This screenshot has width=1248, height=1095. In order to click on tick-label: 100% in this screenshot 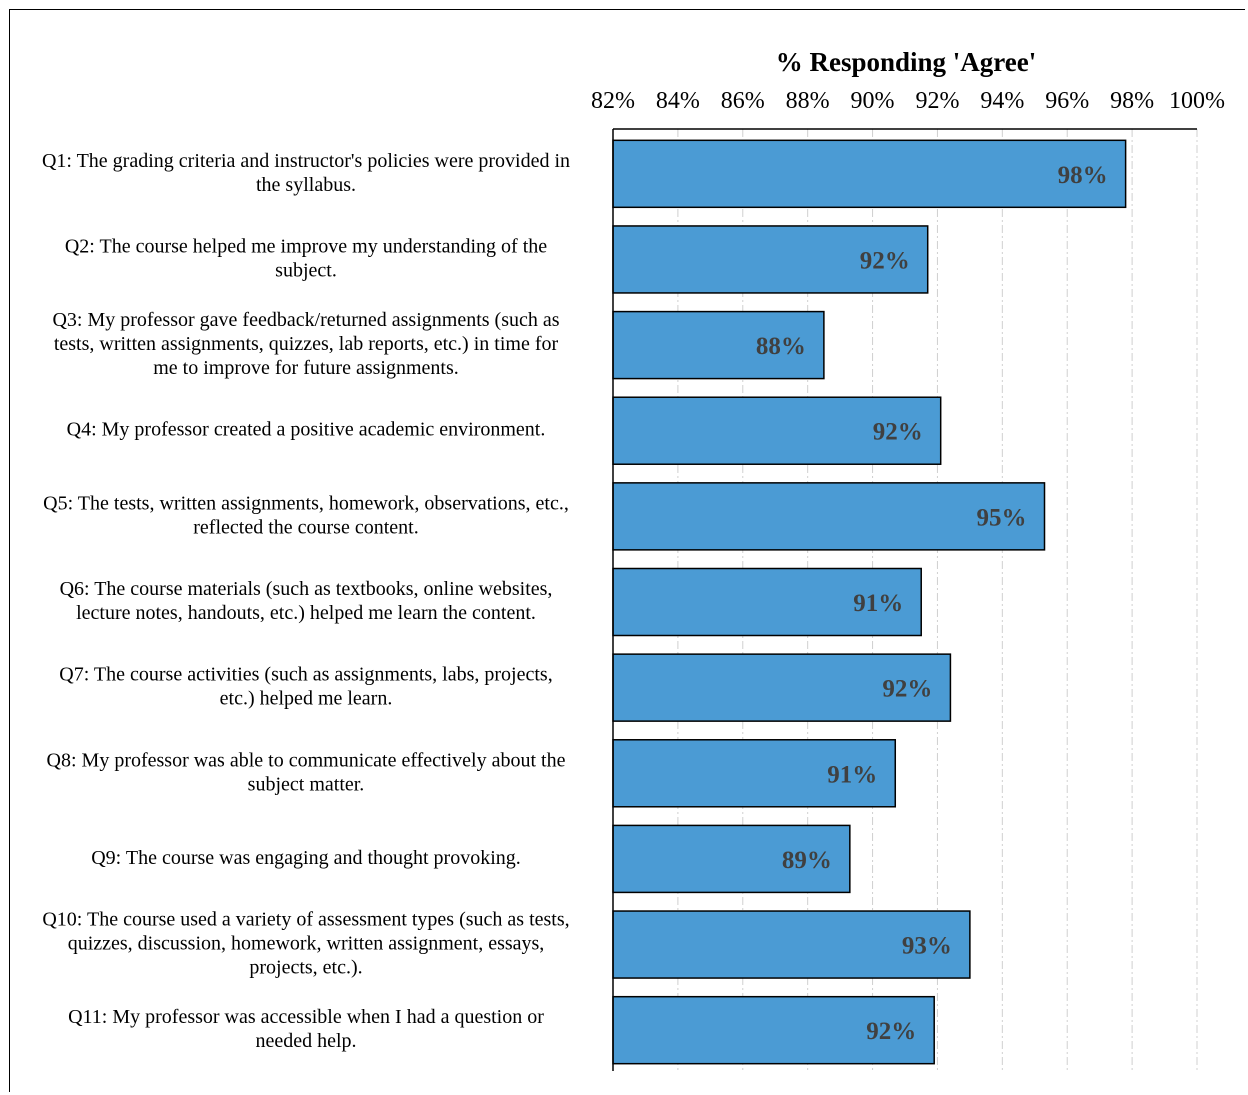, I will do `click(1197, 101)`.